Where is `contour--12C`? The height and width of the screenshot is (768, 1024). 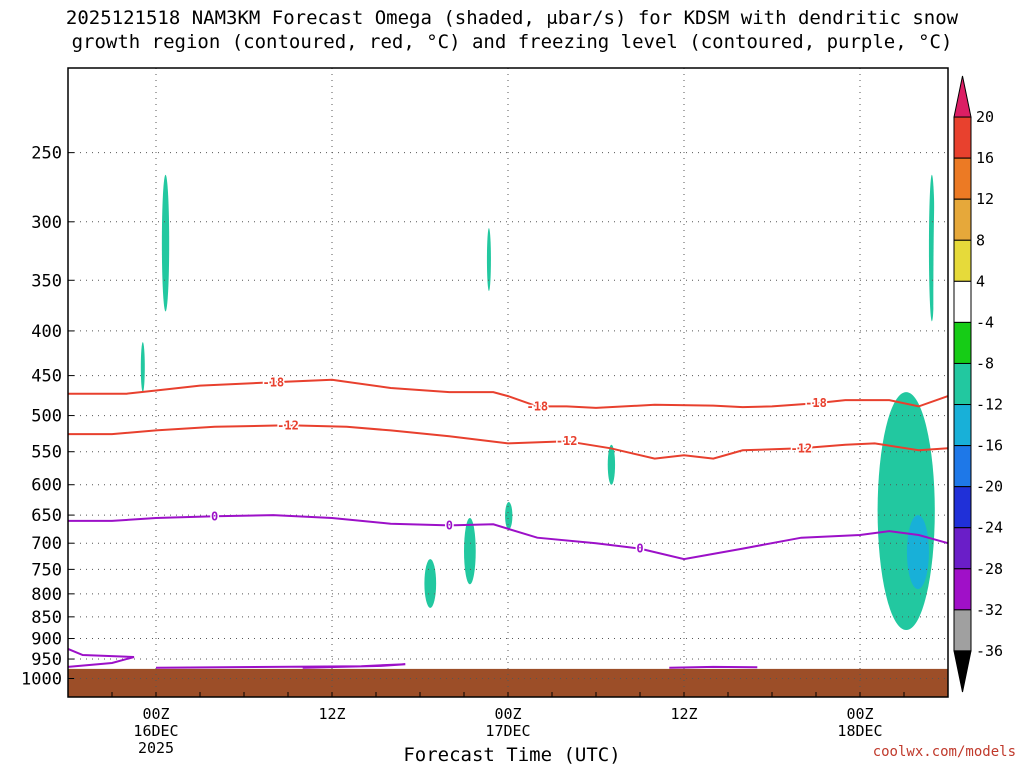 contour--12C is located at coordinates (508, 442).